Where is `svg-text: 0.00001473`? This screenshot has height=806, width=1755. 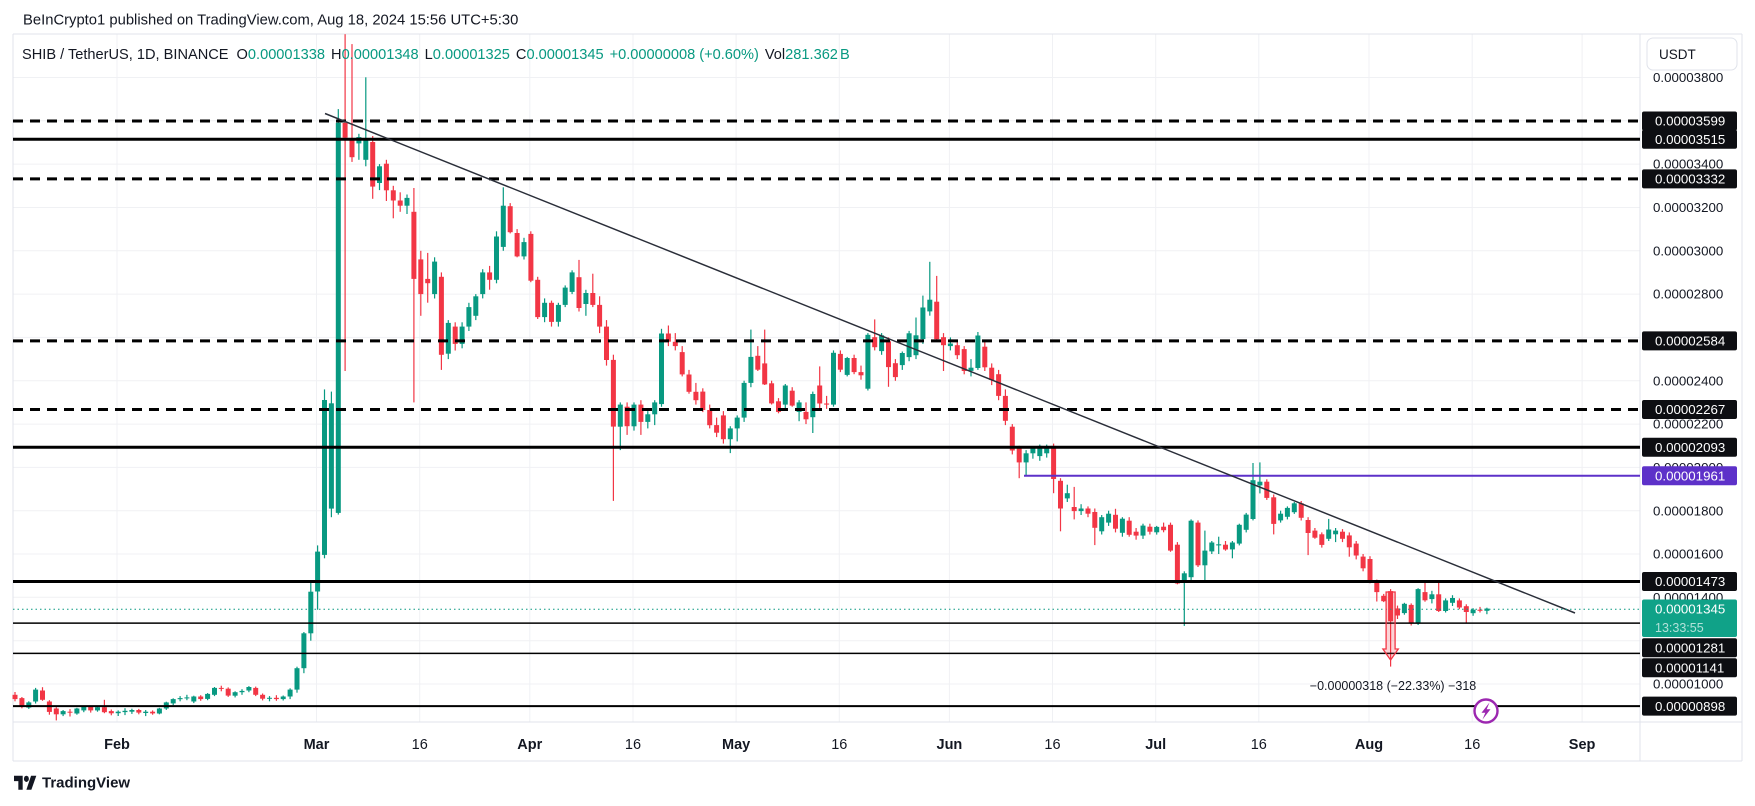
svg-text: 0.00001473 is located at coordinates (1690, 581).